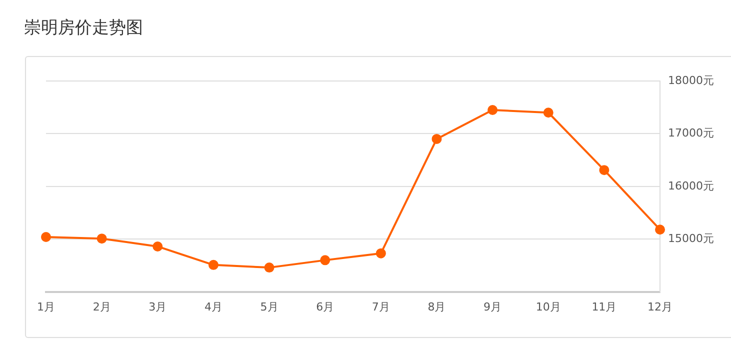 This screenshot has width=731, height=345. Describe the element at coordinates (157, 307) in the screenshot. I see `x-tick-label: 3月` at that location.